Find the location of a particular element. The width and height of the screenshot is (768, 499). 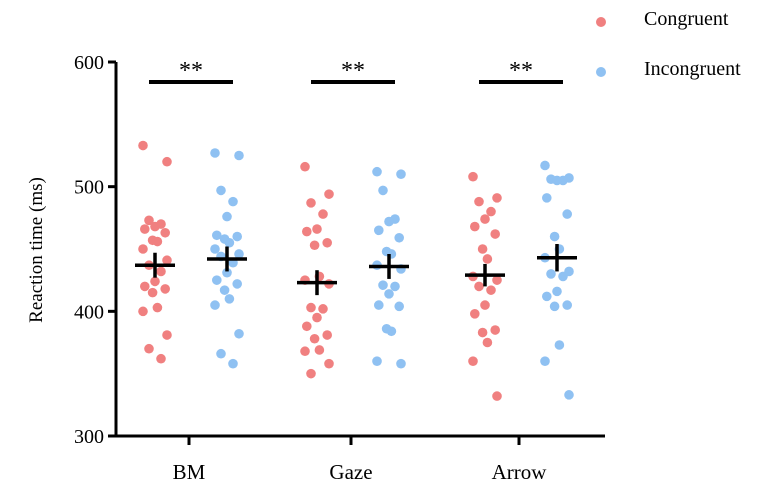

legend-label-congruent: Congruent is located at coordinates (686, 19).